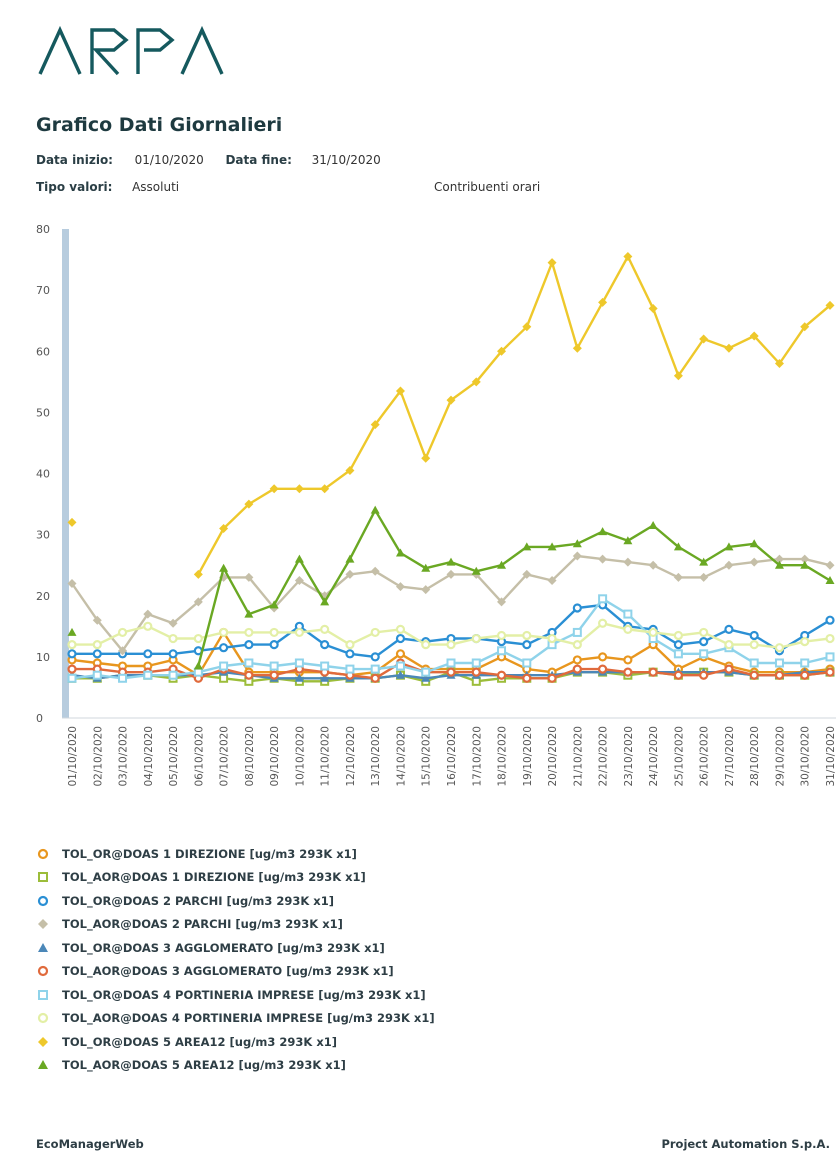 The height and width of the screenshot is (1160, 840). Describe the element at coordinates (235, 925) in the screenshot. I see `legend-item: TOL_AOR@DOAS 2 PARCHI [ug/m3 293K x1]` at that location.